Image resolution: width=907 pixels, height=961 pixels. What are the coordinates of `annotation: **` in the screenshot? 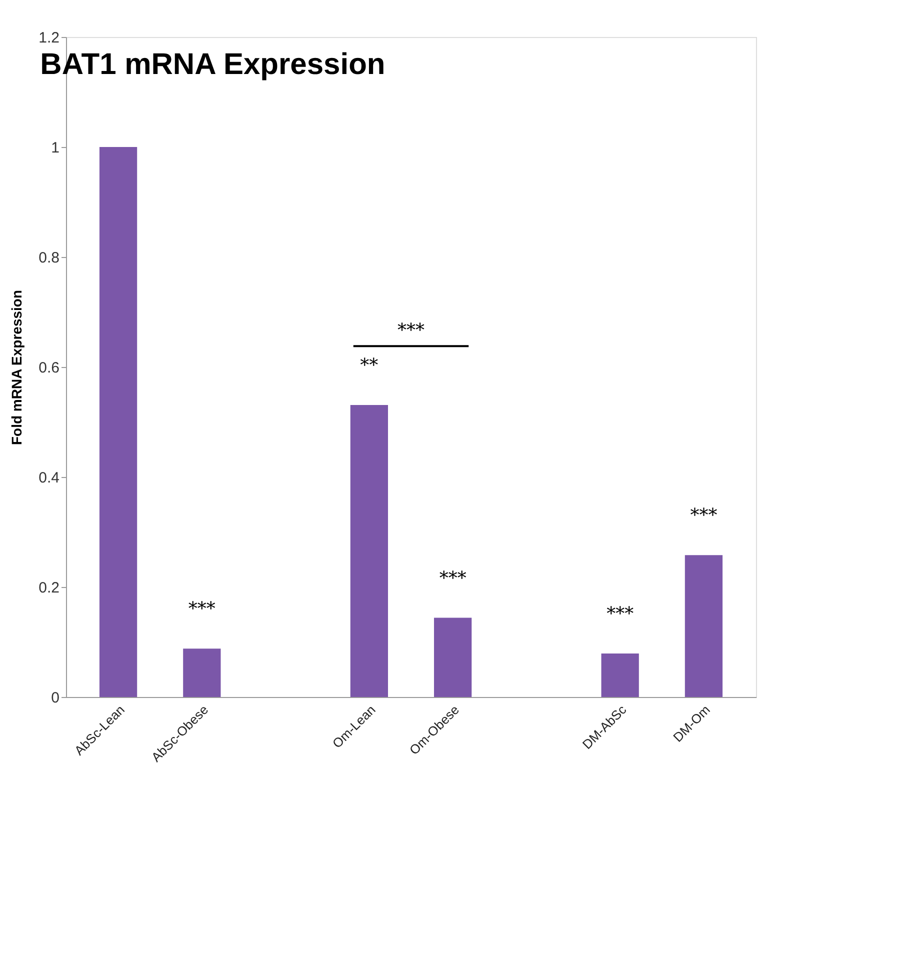 It's located at (369, 365).